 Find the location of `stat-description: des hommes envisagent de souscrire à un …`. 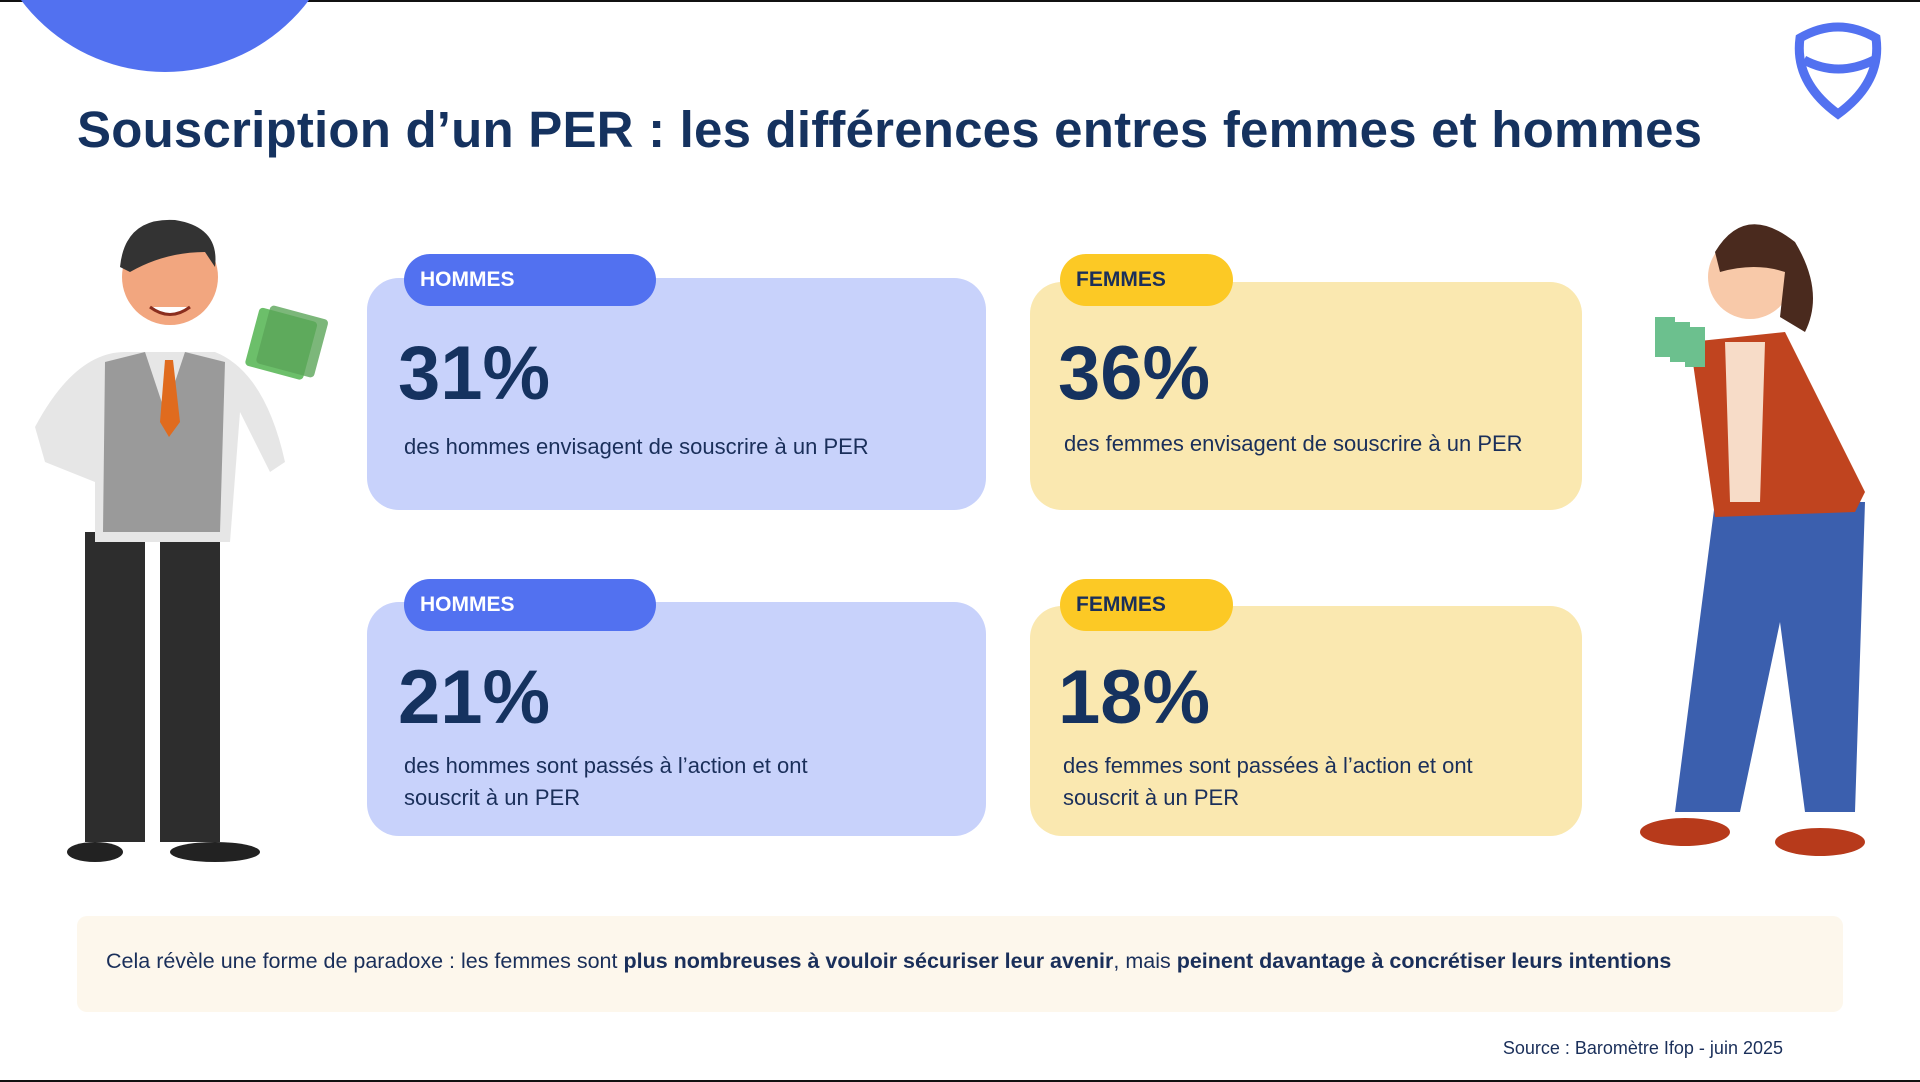

stat-description: des hommes envisagent de souscrire à un … is located at coordinates (636, 446).